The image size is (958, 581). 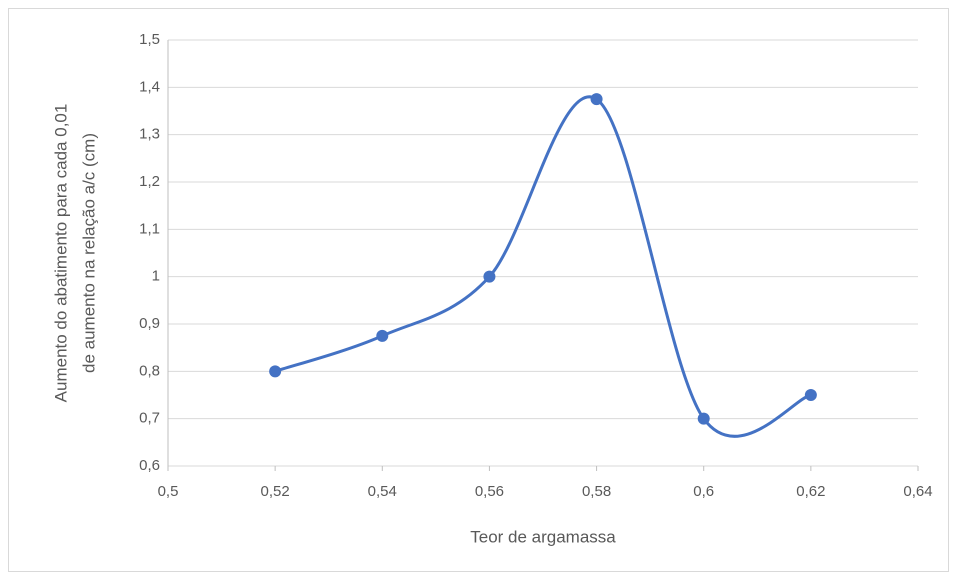 I want to click on x-tick-label: 0,54, so click(x=382, y=491).